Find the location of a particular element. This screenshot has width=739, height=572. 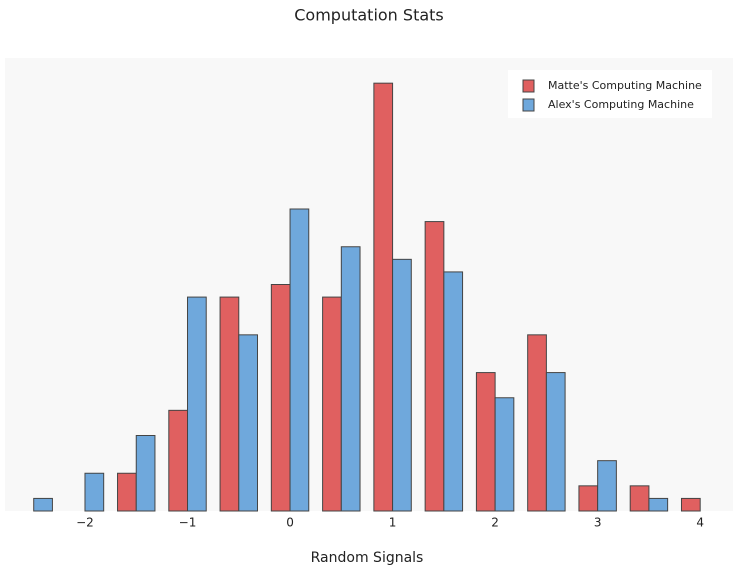

legend is located at coordinates (610, 94).